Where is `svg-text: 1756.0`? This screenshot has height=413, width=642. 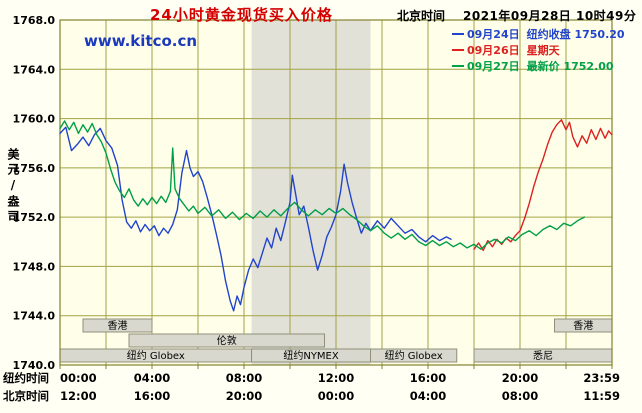 svg-text: 1756.0 is located at coordinates (34, 168).